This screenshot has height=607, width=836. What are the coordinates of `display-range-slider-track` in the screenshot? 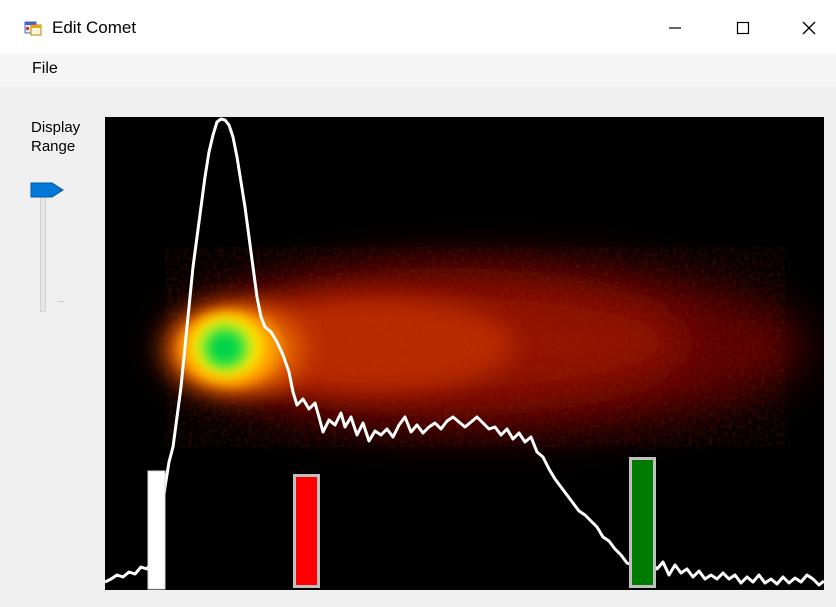 It's located at (43, 249).